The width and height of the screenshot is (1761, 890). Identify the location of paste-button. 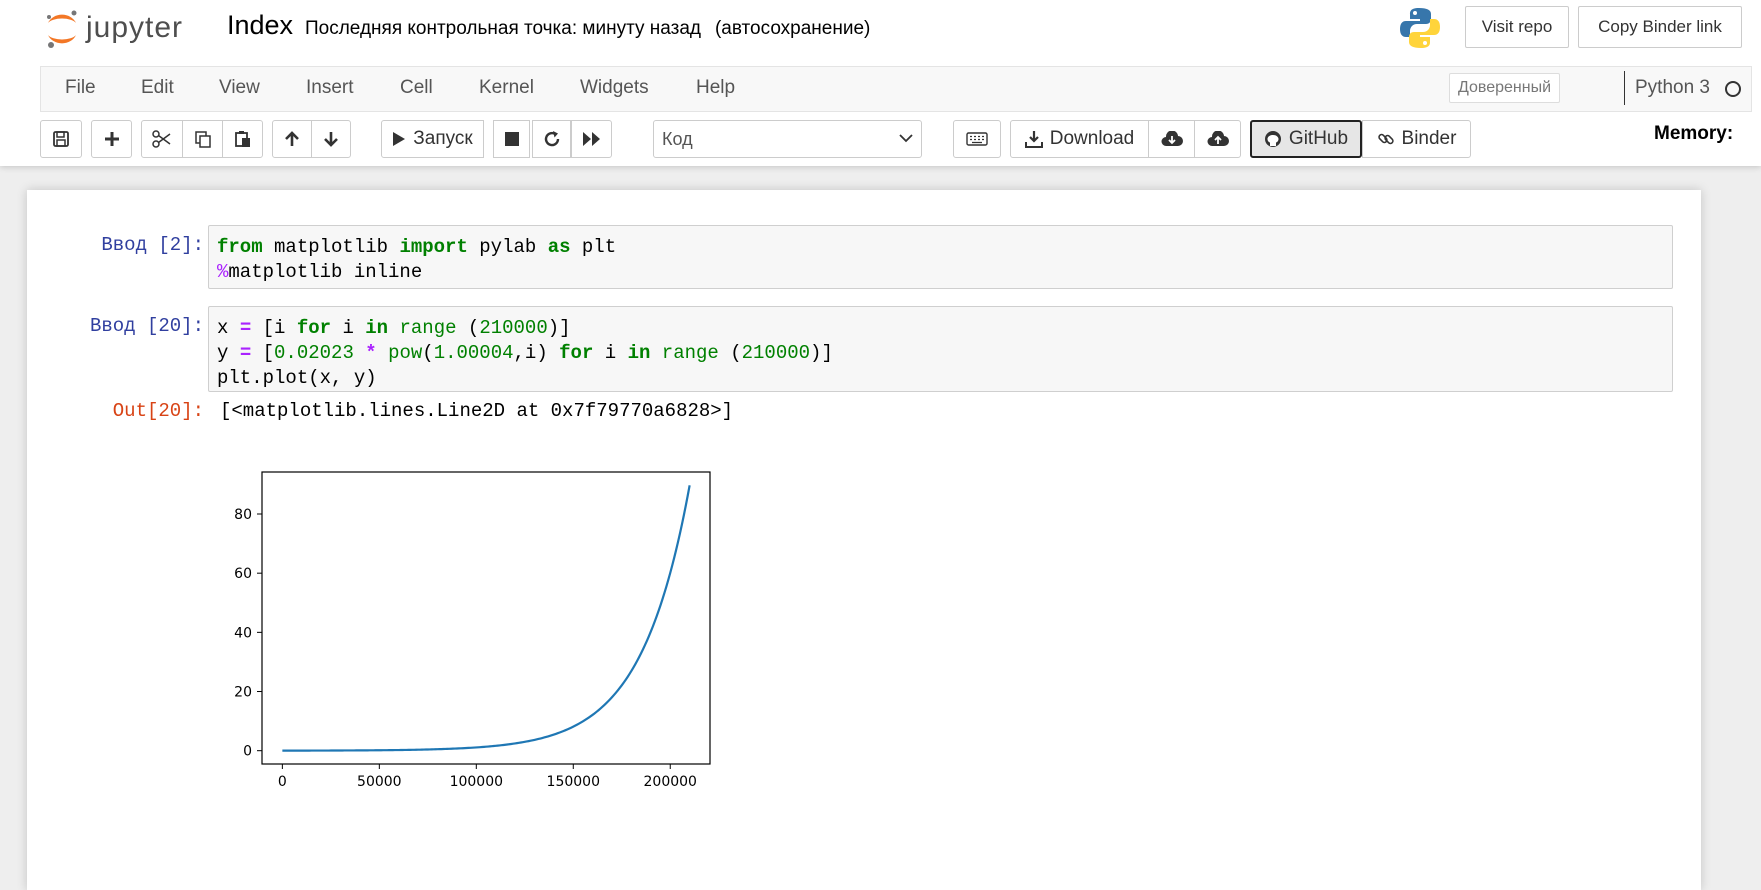
(242, 139).